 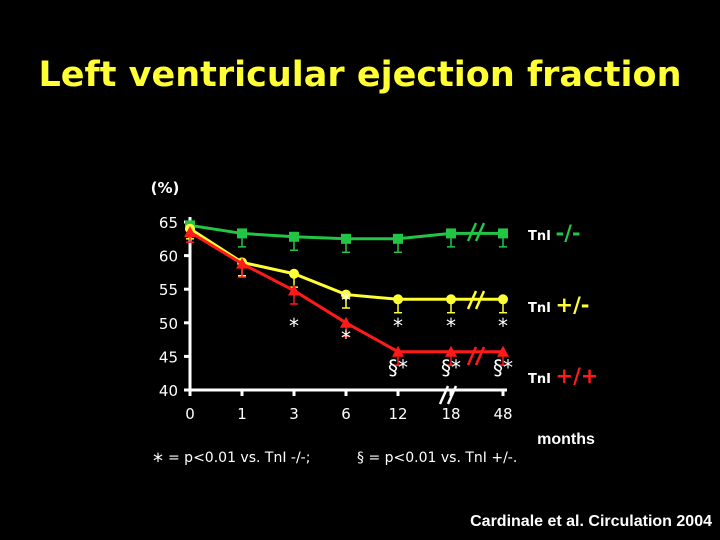 I want to click on series-triangle, so click(x=346, y=296).